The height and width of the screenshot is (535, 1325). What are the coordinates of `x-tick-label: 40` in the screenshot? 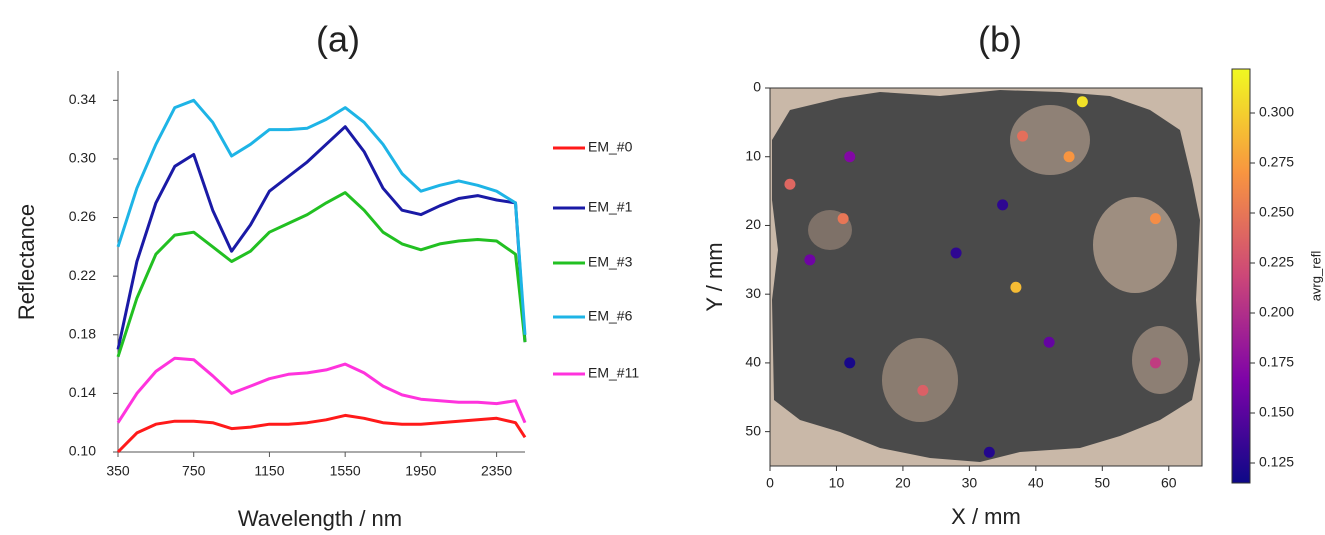 It's located at (1036, 483).